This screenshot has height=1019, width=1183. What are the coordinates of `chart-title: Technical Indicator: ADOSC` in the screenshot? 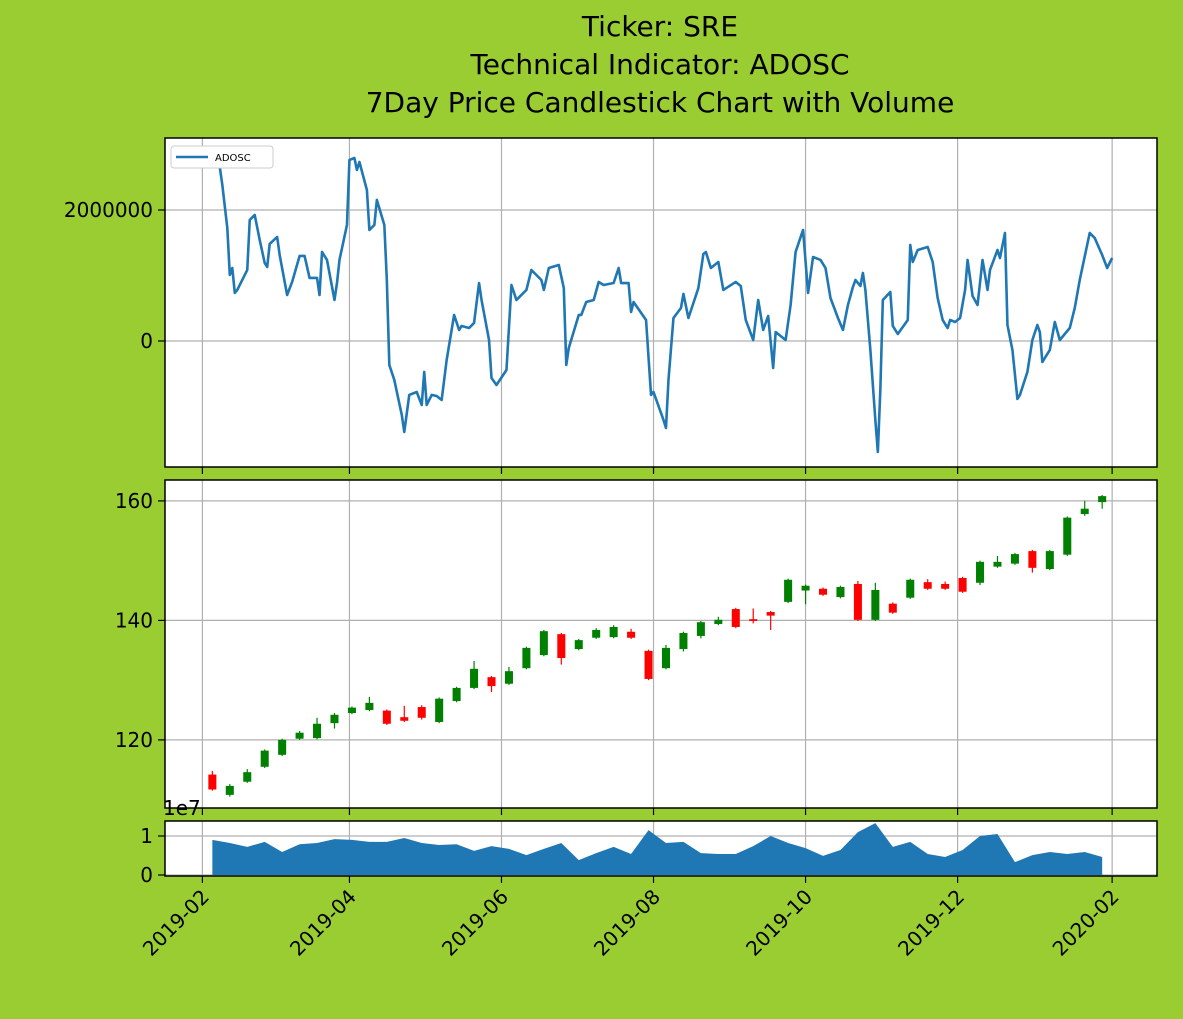 It's located at (659, 64).